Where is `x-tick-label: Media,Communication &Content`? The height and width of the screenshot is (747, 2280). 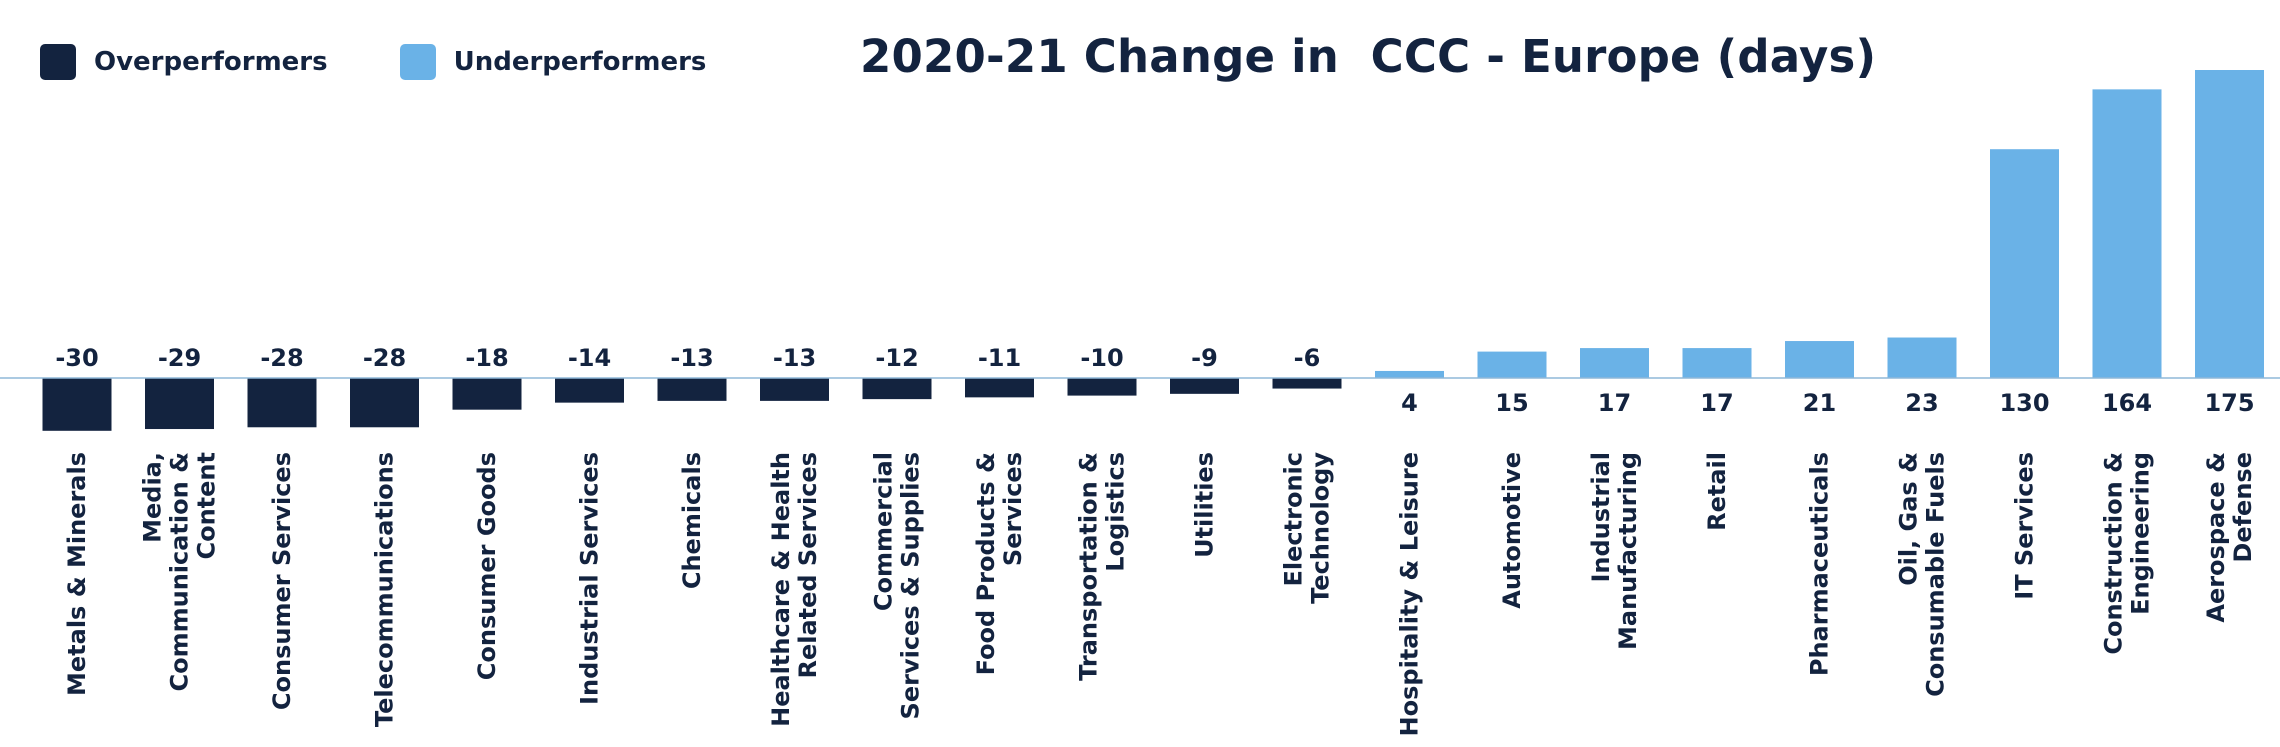 x-tick-label: Media,Communication &Content is located at coordinates (180, 572).